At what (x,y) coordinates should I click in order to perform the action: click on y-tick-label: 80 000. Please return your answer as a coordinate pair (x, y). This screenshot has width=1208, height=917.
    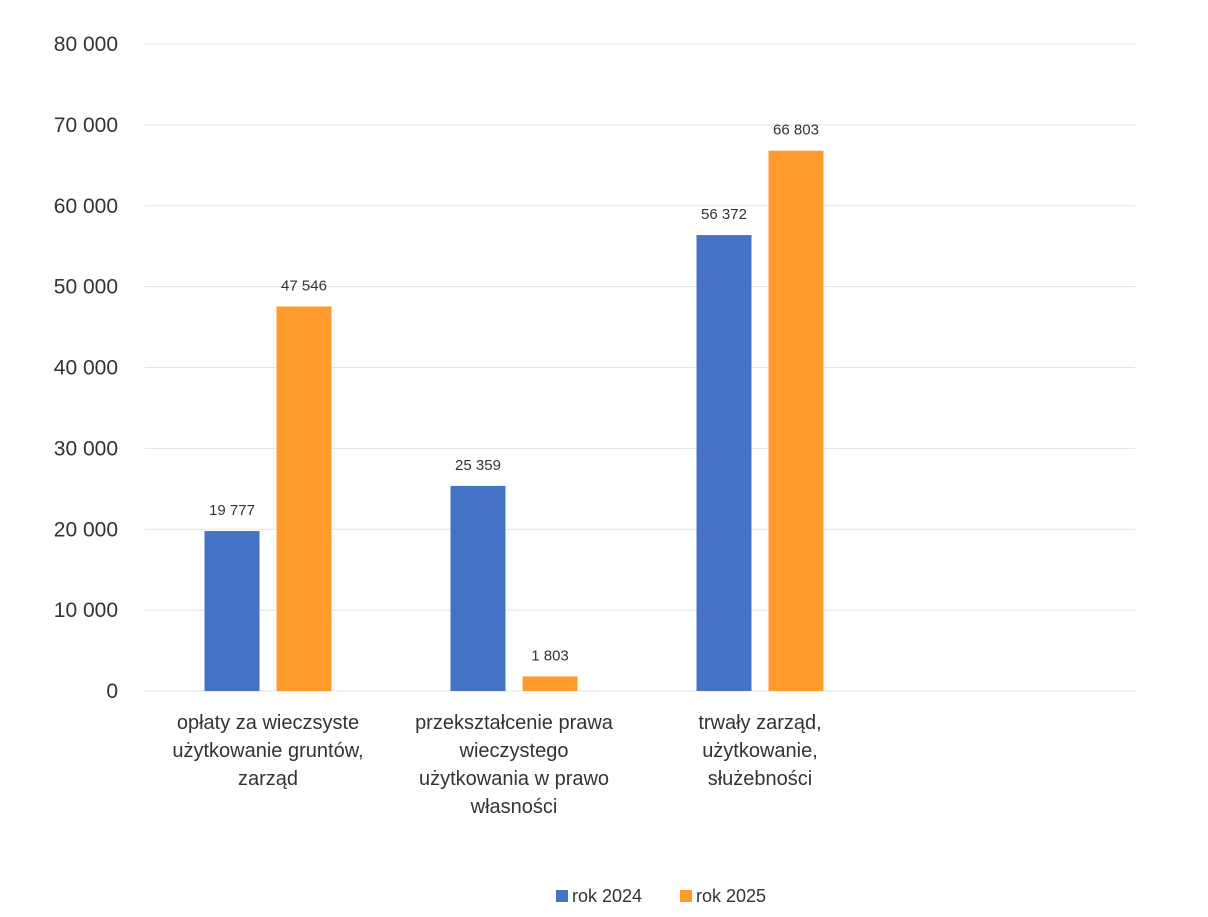
    Looking at the image, I should click on (86, 44).